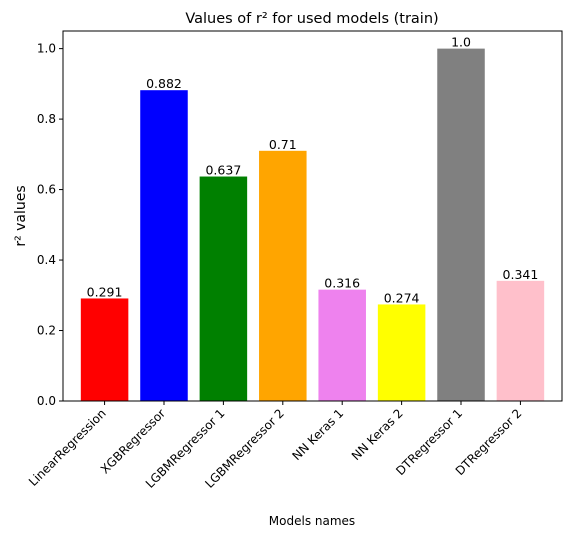 This screenshot has height=537, width=571. I want to click on bar-value-label: 0.71, so click(283, 144).